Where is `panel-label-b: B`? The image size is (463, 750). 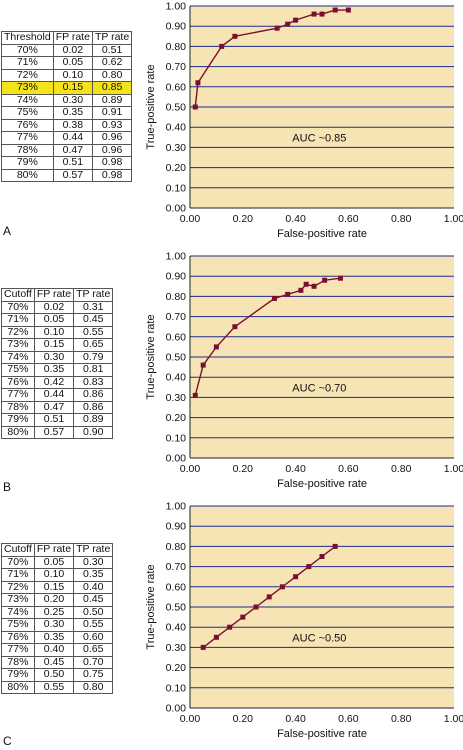
panel-label-b: B is located at coordinates (7, 487).